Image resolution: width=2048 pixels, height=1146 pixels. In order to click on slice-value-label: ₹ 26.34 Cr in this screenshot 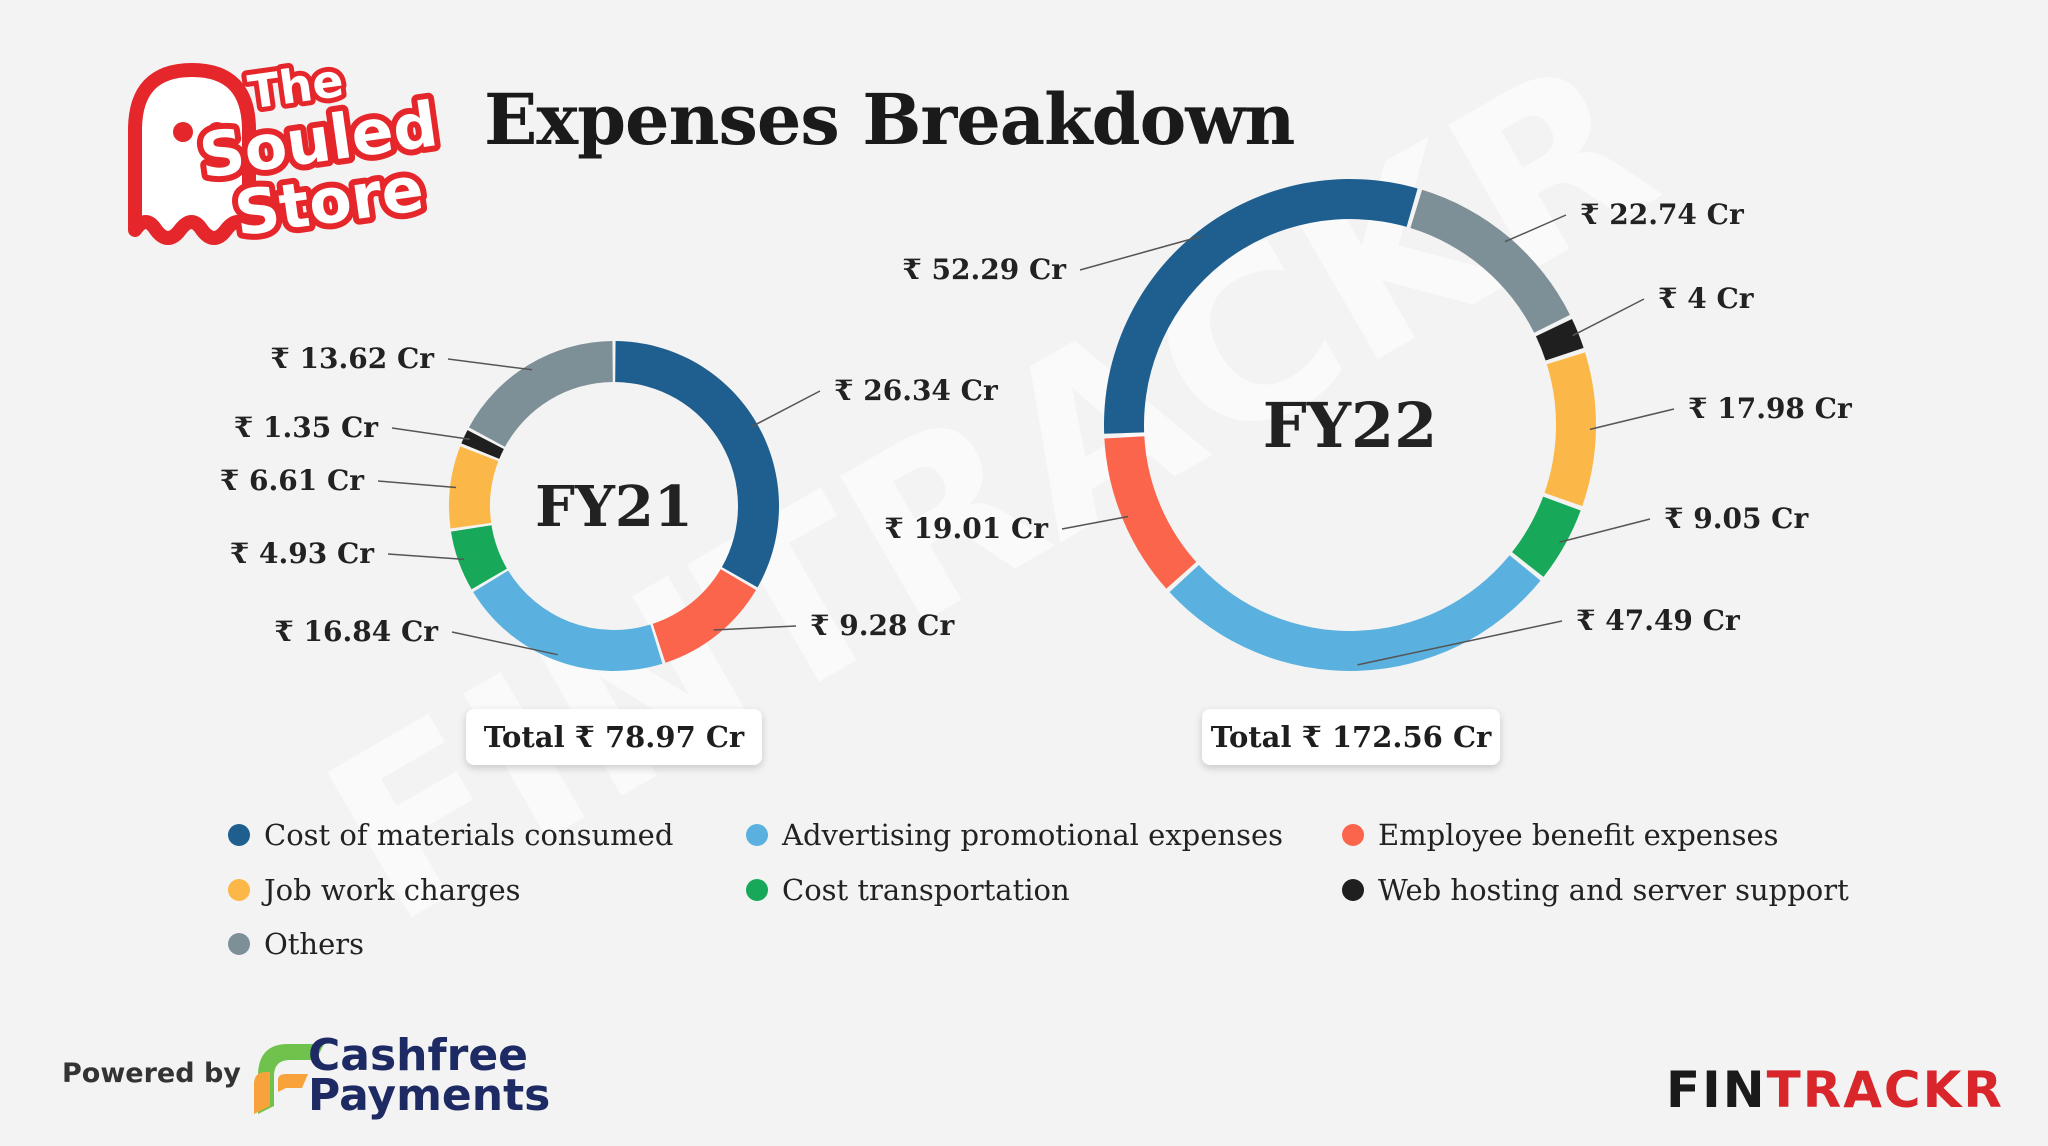, I will do `click(916, 390)`.